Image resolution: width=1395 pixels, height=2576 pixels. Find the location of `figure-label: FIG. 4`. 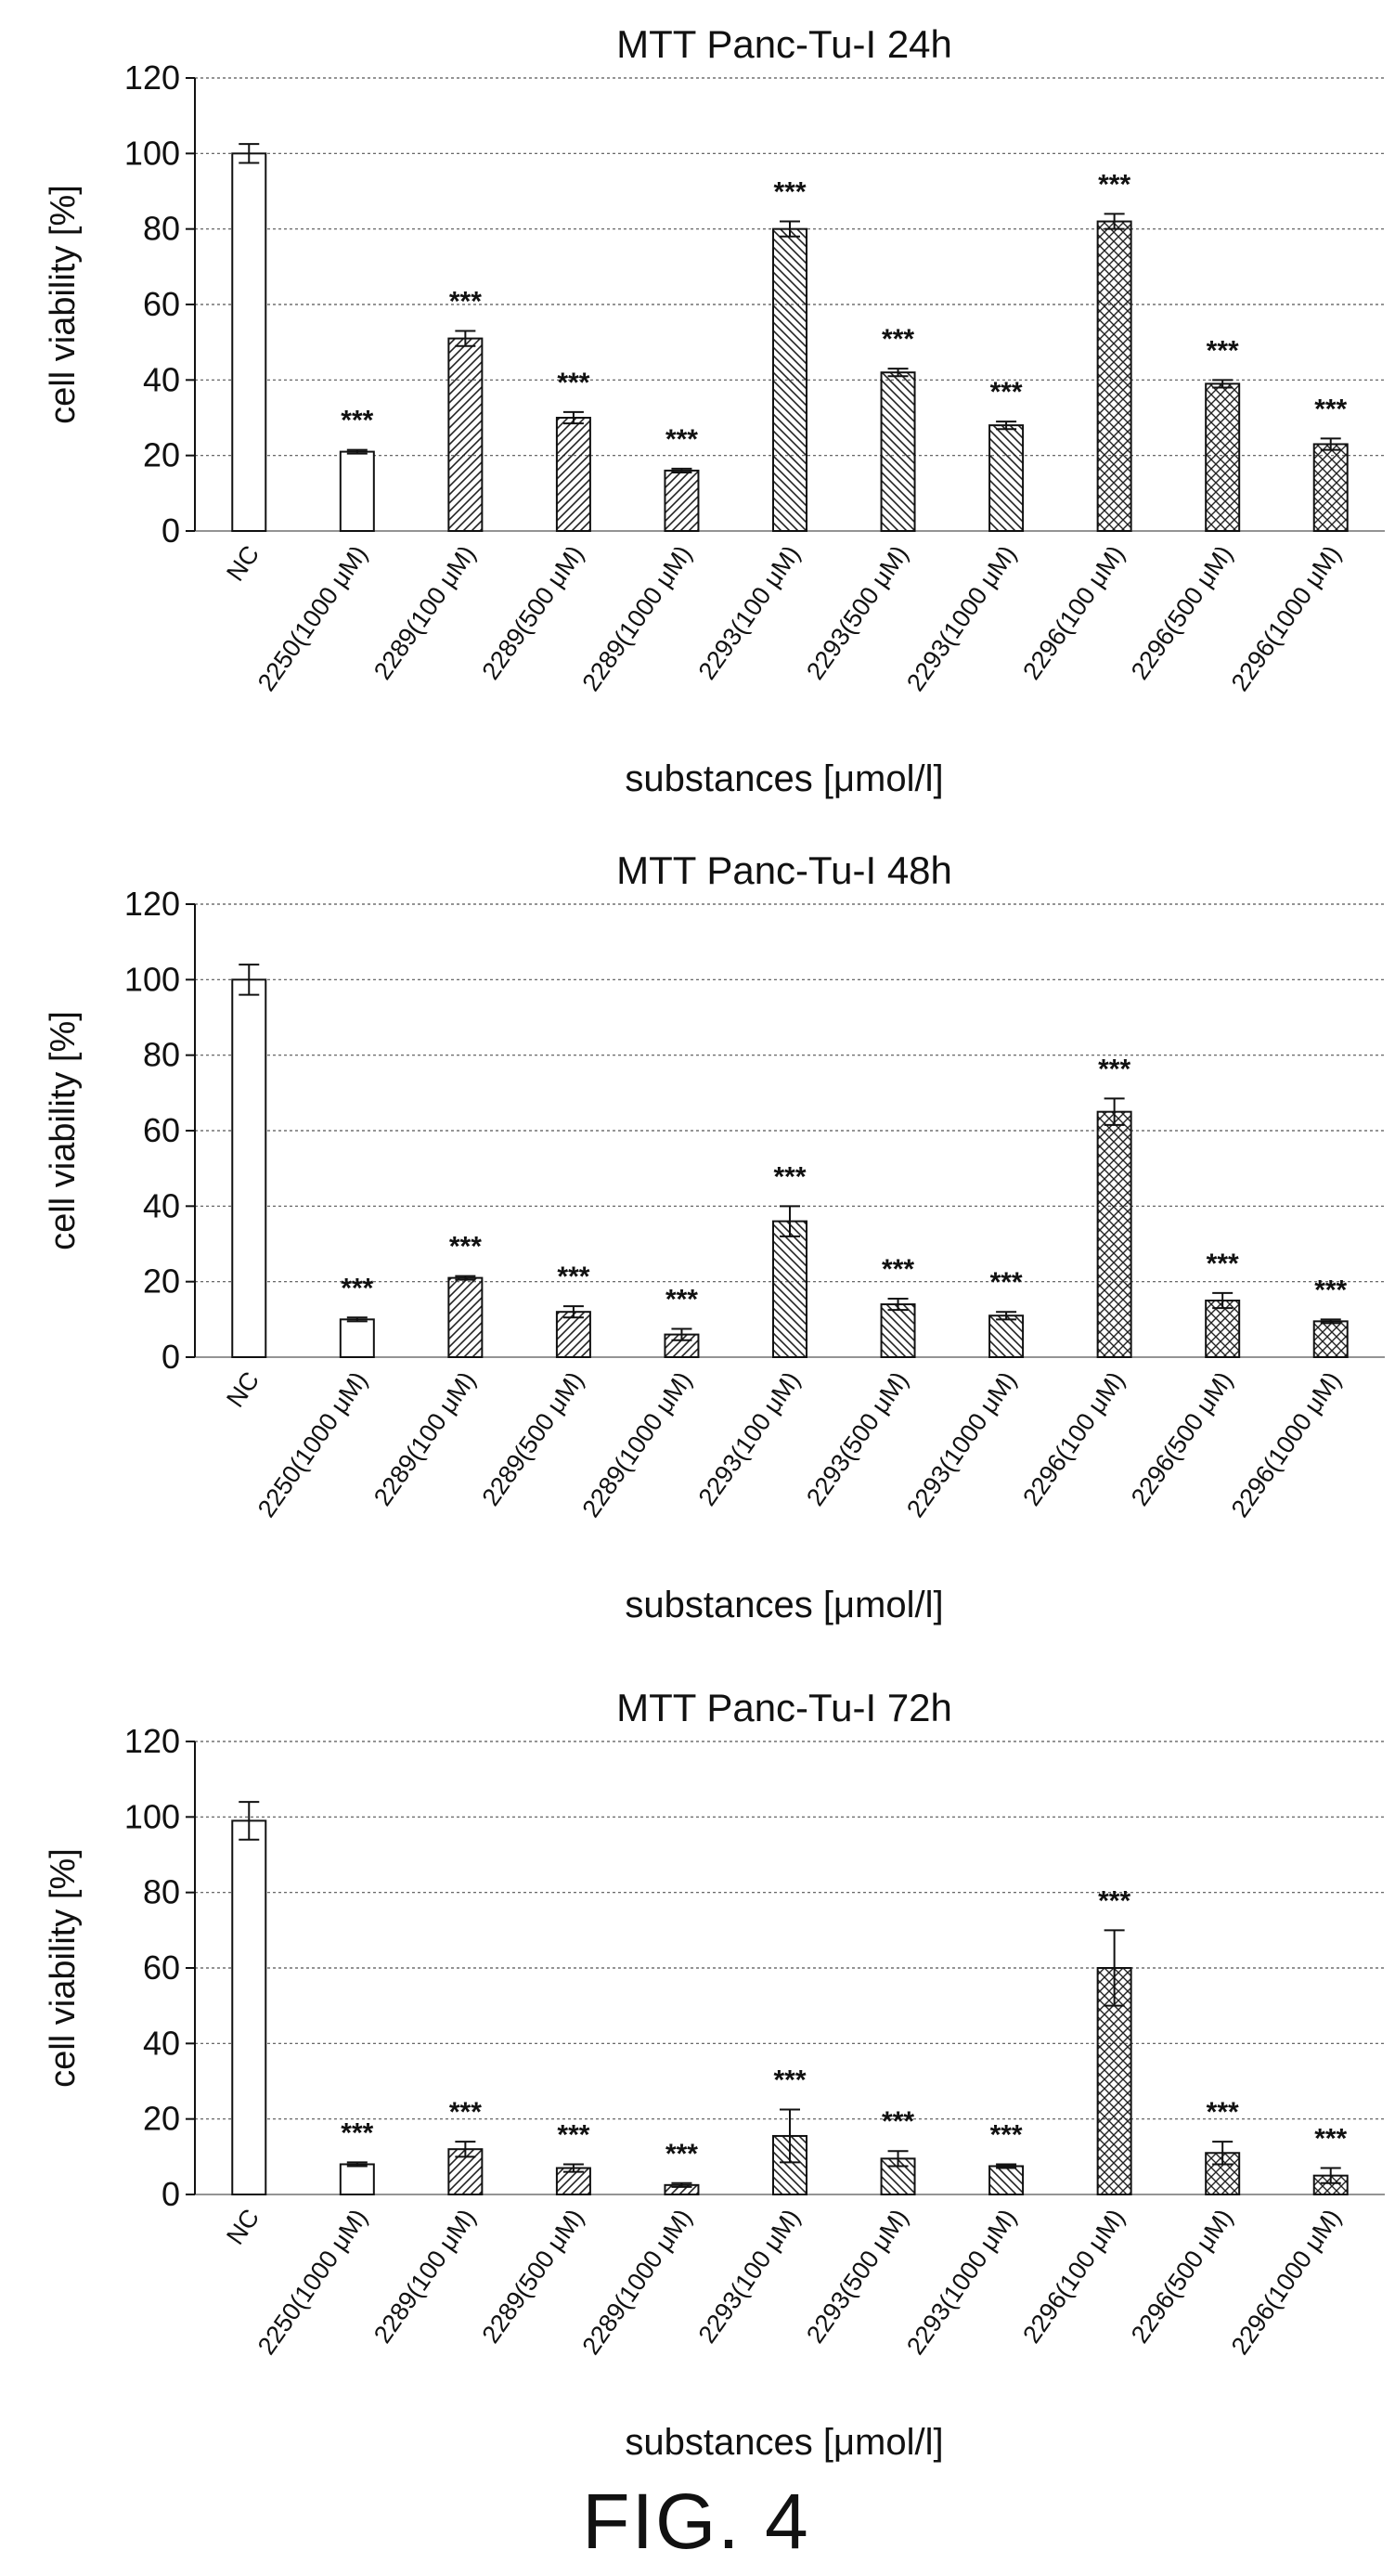

figure-label: FIG. 4 is located at coordinates (695, 2521).